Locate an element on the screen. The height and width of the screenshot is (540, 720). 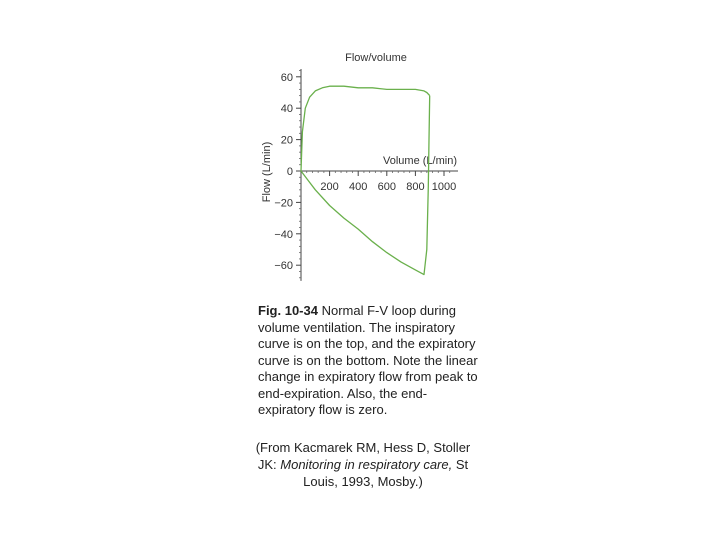
x-tick-label: 600 is located at coordinates (387, 187).